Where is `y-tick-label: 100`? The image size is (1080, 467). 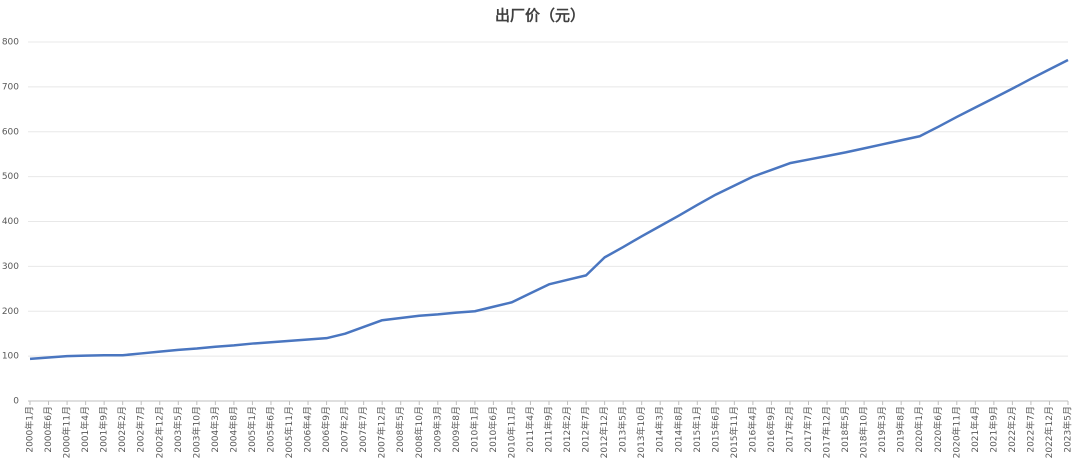 y-tick-label: 100 is located at coordinates (10, 357).